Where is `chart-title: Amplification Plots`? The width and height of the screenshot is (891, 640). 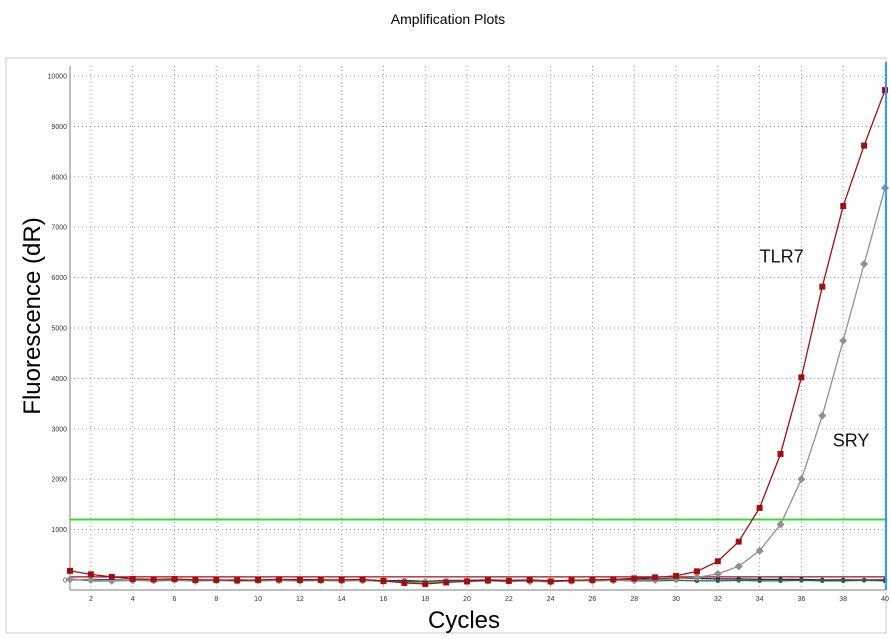 chart-title: Amplification Plots is located at coordinates (448, 19).